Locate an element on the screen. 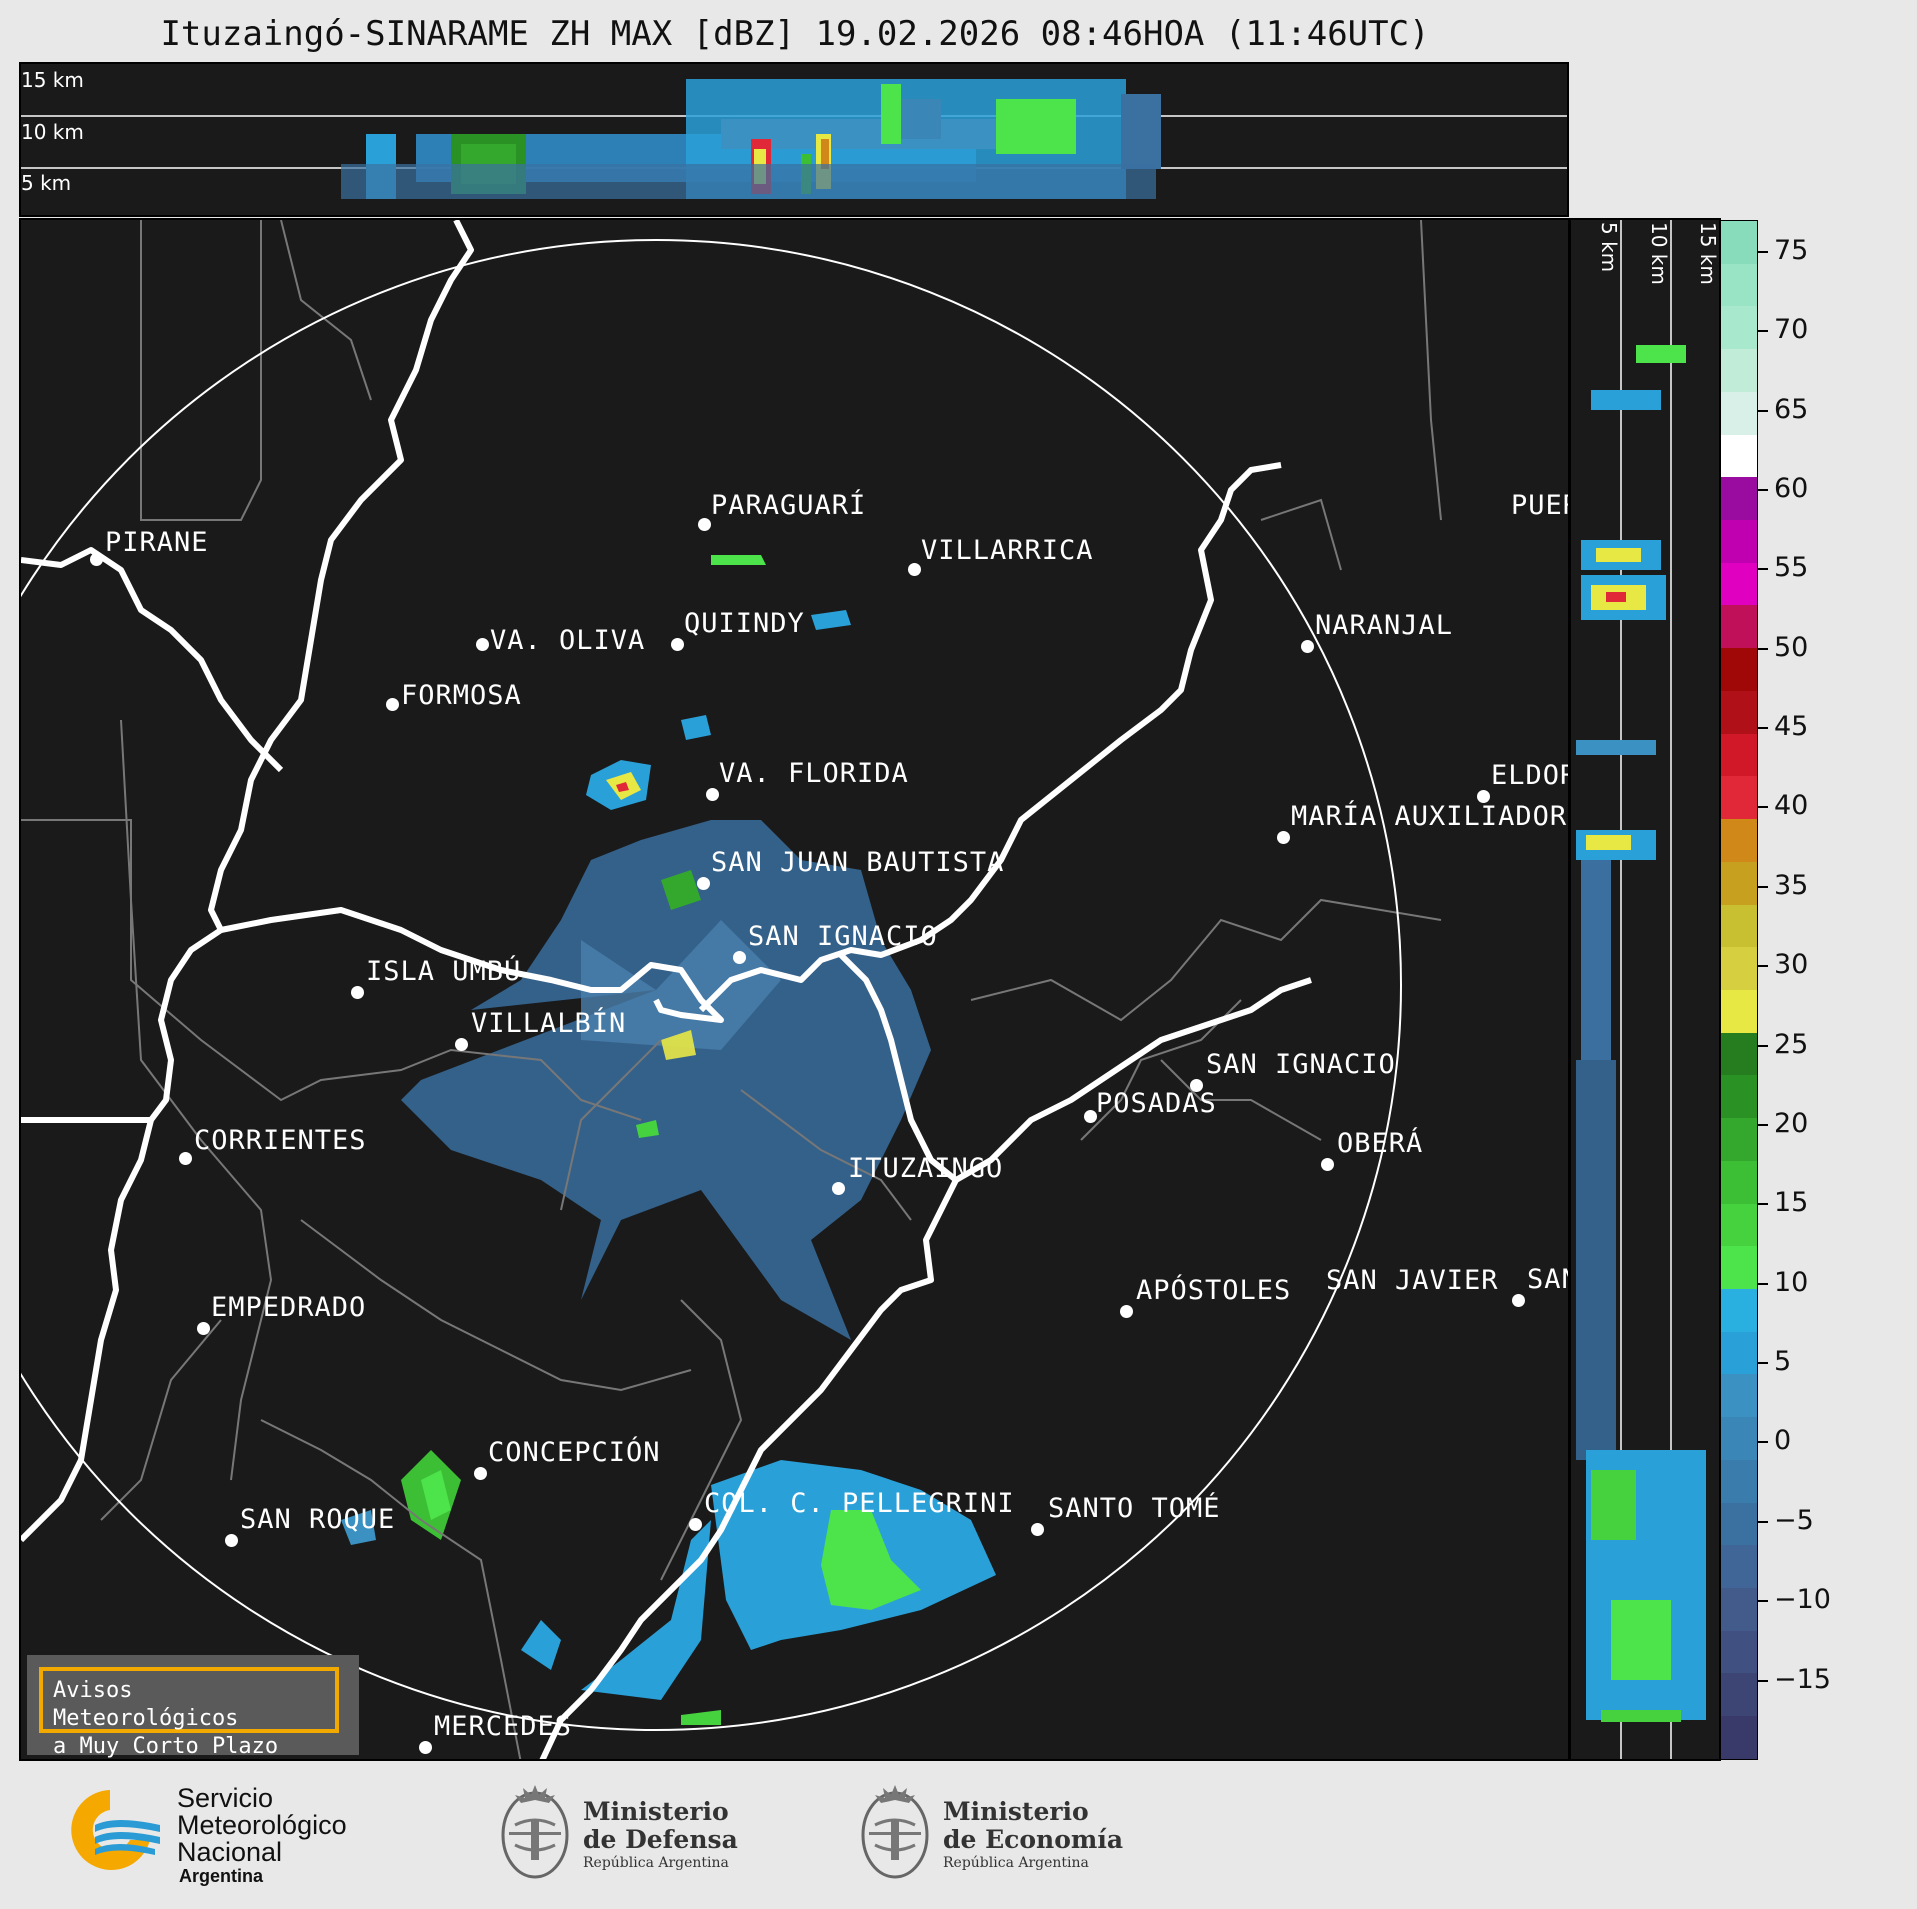 This screenshot has width=1917, height=1909. colorbar-tick-label: −10 is located at coordinates (1802, 1600).